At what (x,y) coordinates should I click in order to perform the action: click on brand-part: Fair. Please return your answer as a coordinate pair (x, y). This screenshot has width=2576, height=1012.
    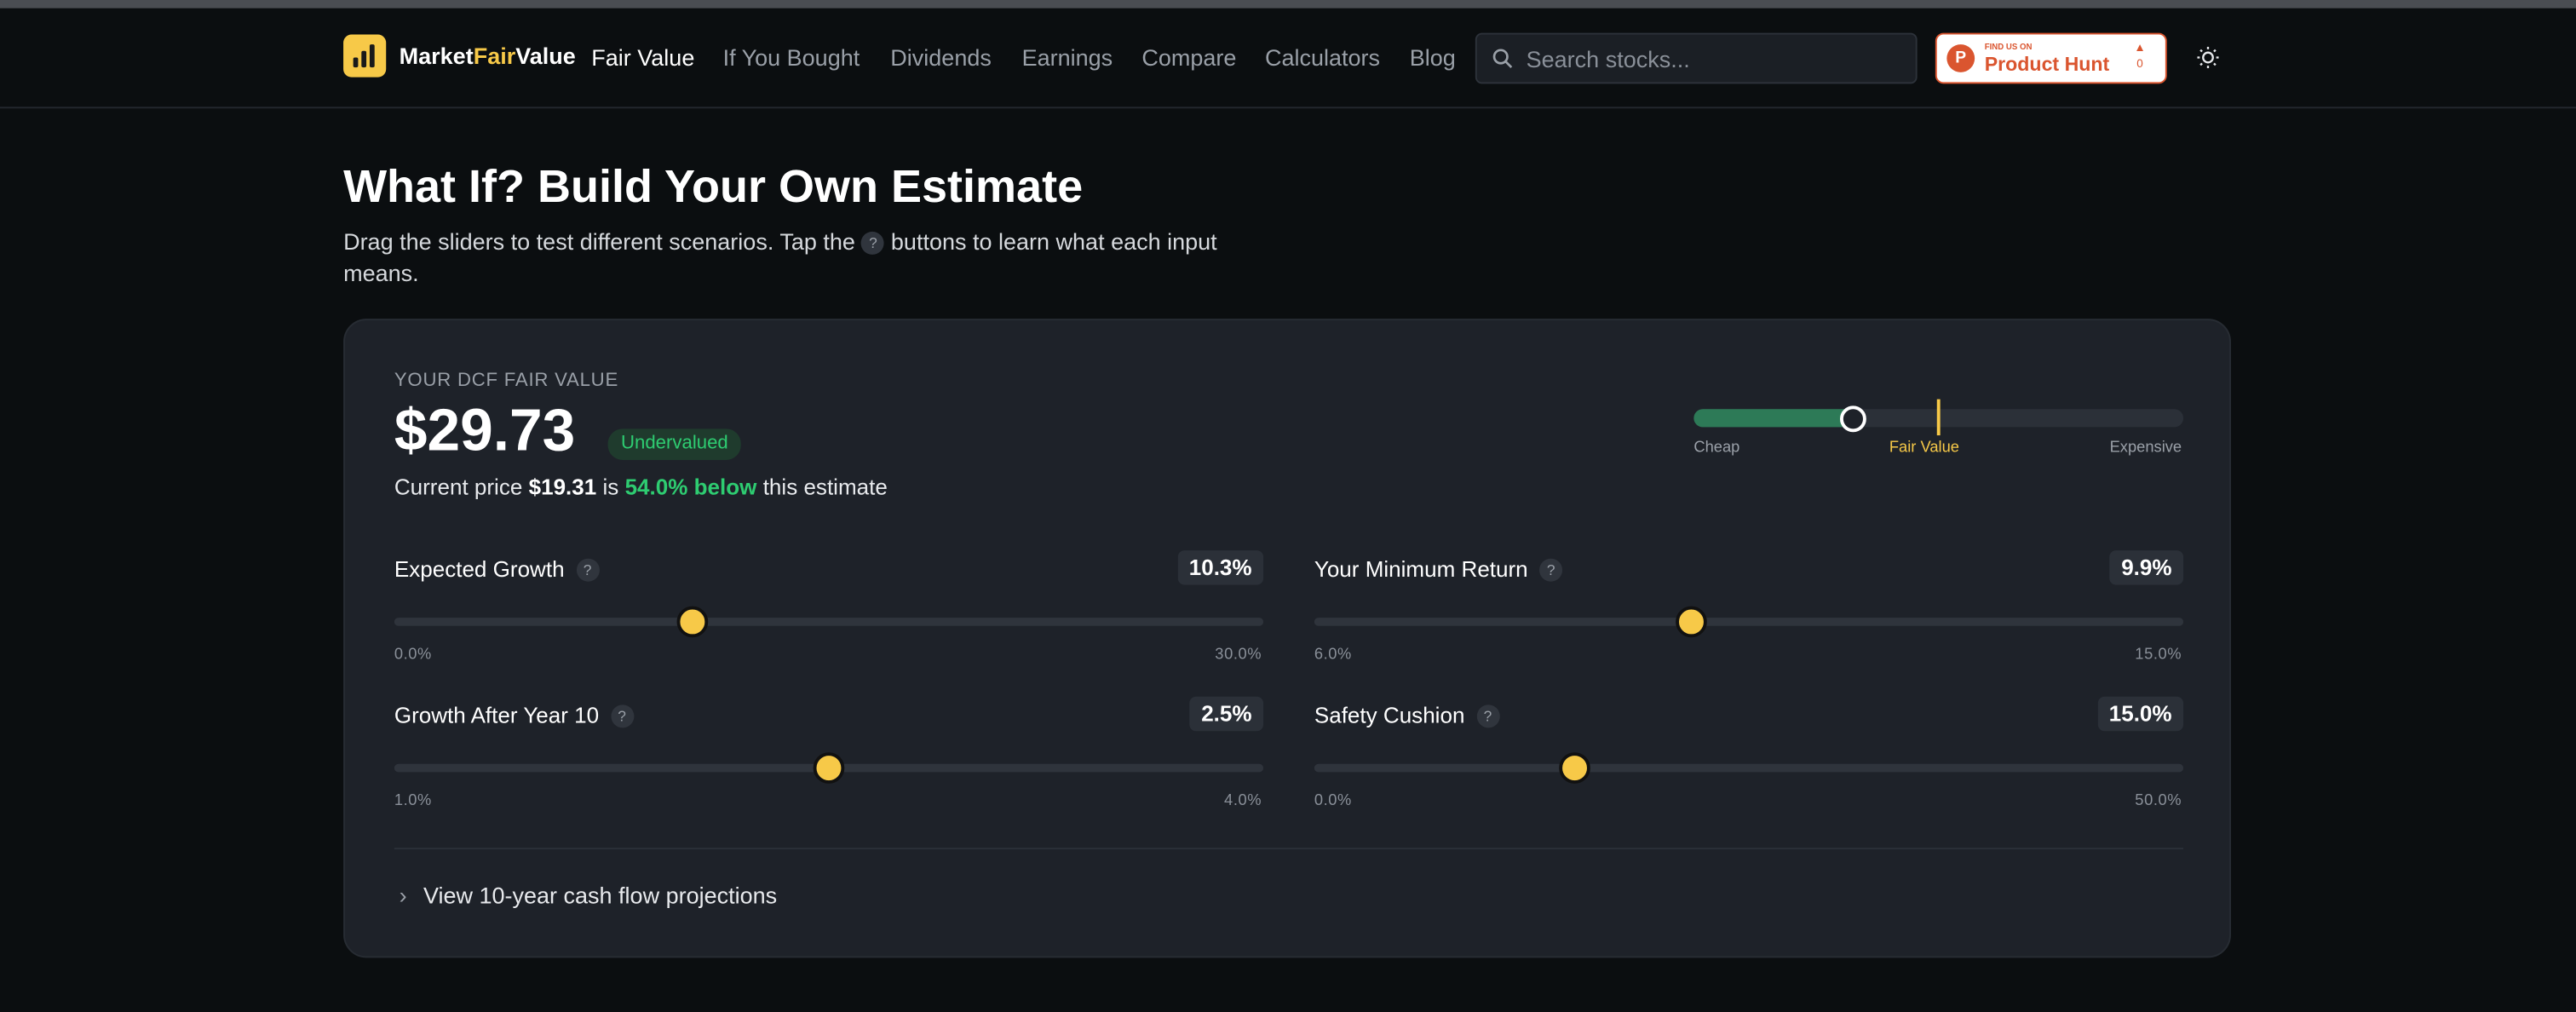
    Looking at the image, I should click on (494, 56).